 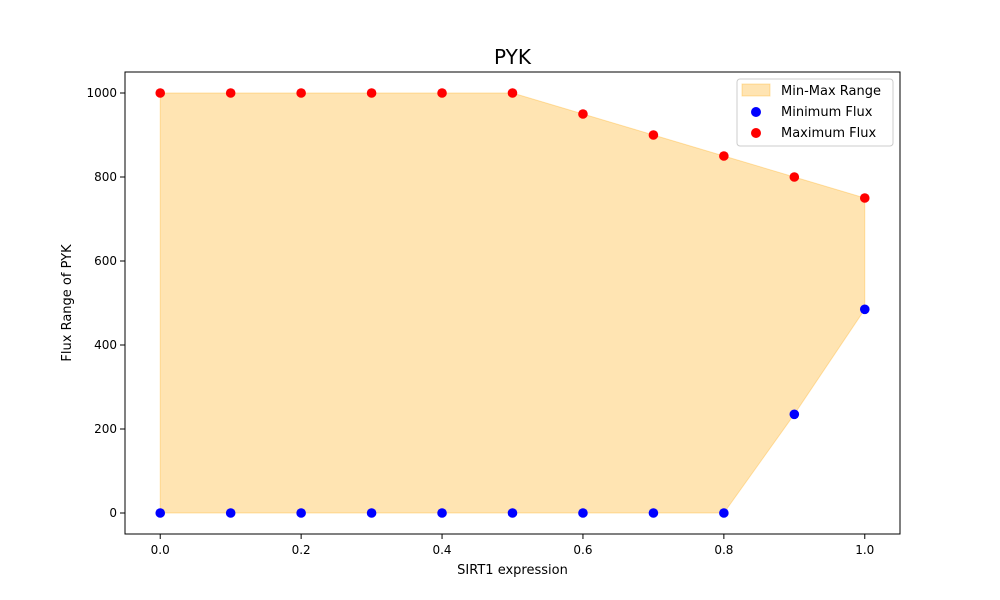 What do you see at coordinates (101, 93) in the screenshot?
I see `y-tick-label: 1000` at bounding box center [101, 93].